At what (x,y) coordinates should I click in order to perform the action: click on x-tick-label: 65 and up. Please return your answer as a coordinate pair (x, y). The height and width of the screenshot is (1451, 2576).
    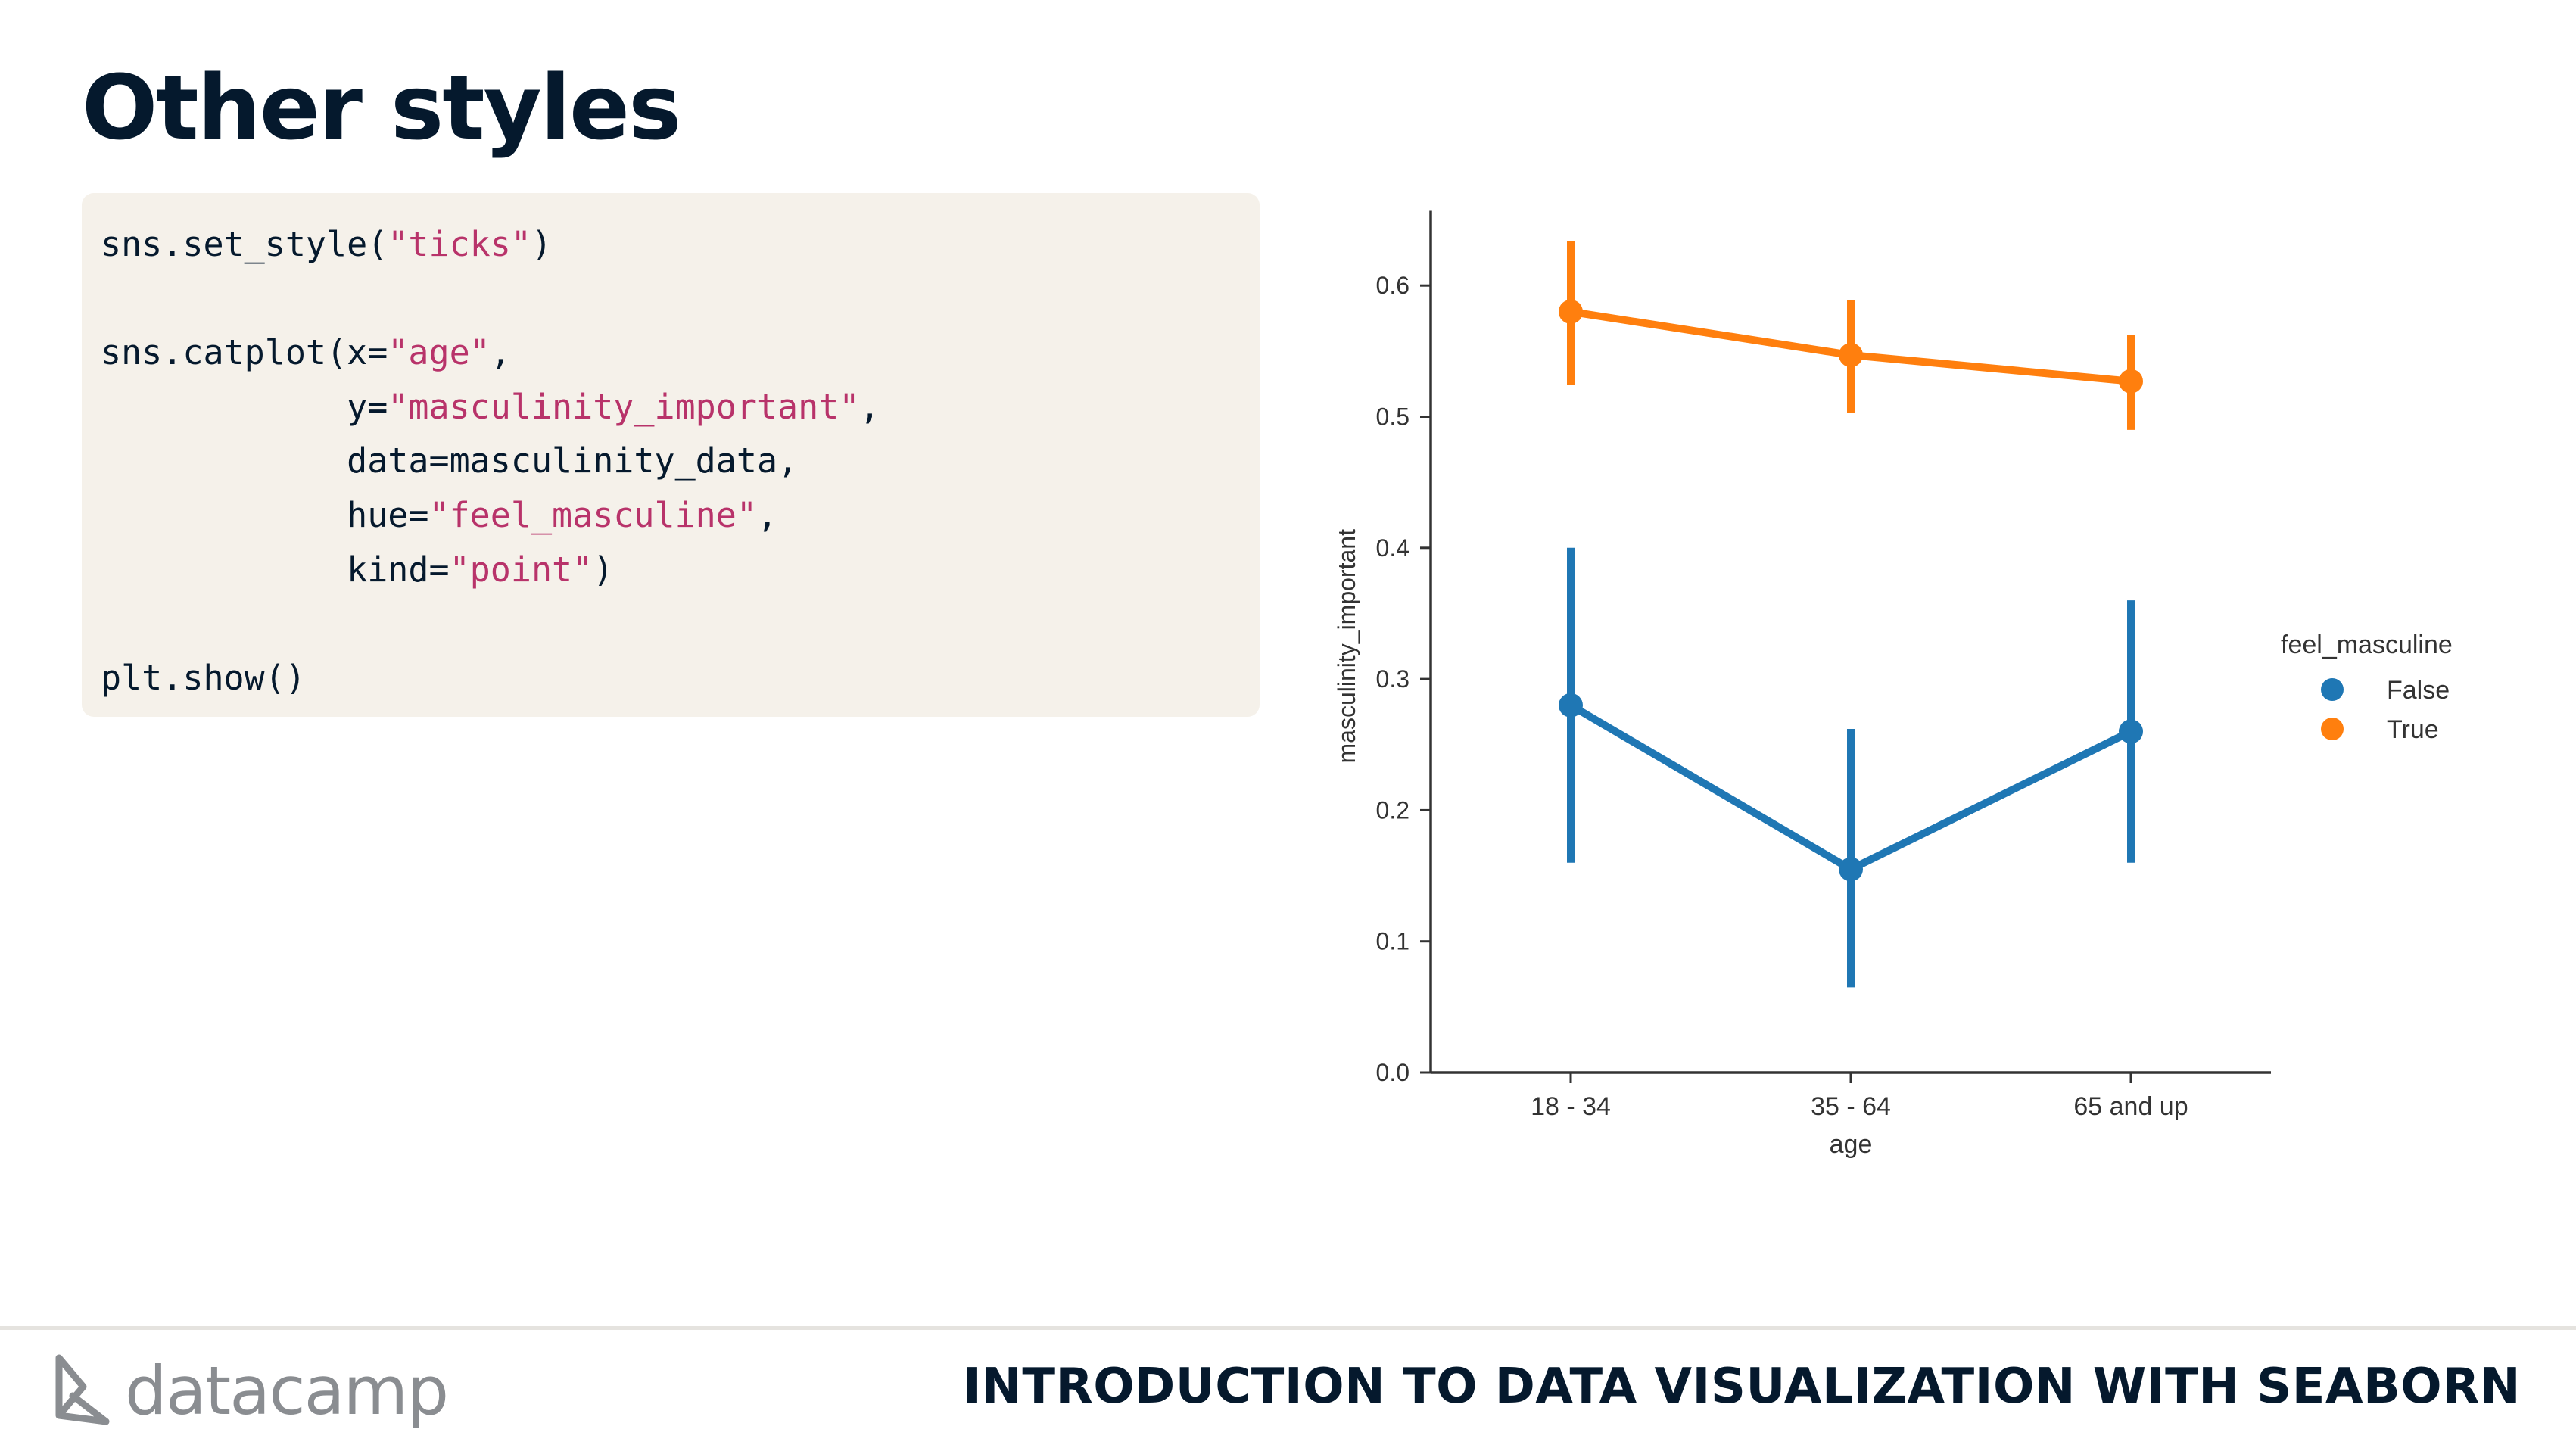
    Looking at the image, I should click on (2130, 1106).